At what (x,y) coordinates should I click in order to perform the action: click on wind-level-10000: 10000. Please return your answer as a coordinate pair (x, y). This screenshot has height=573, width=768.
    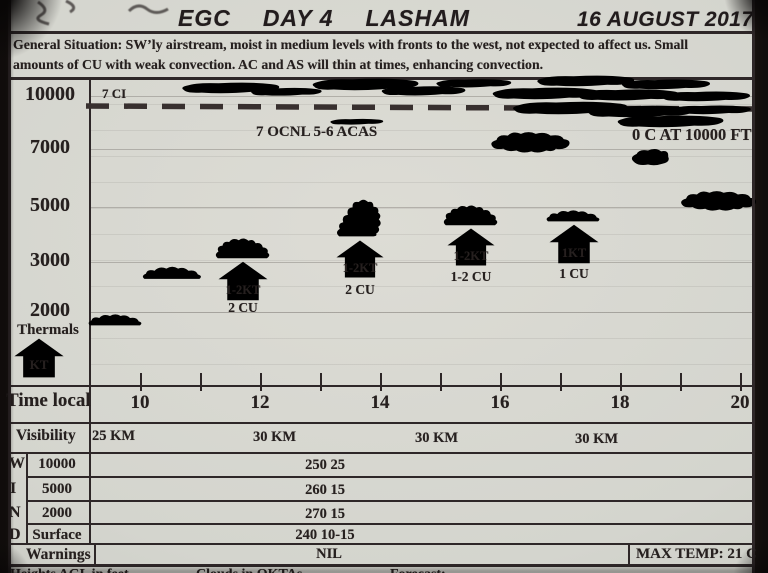
    Looking at the image, I should click on (57, 464).